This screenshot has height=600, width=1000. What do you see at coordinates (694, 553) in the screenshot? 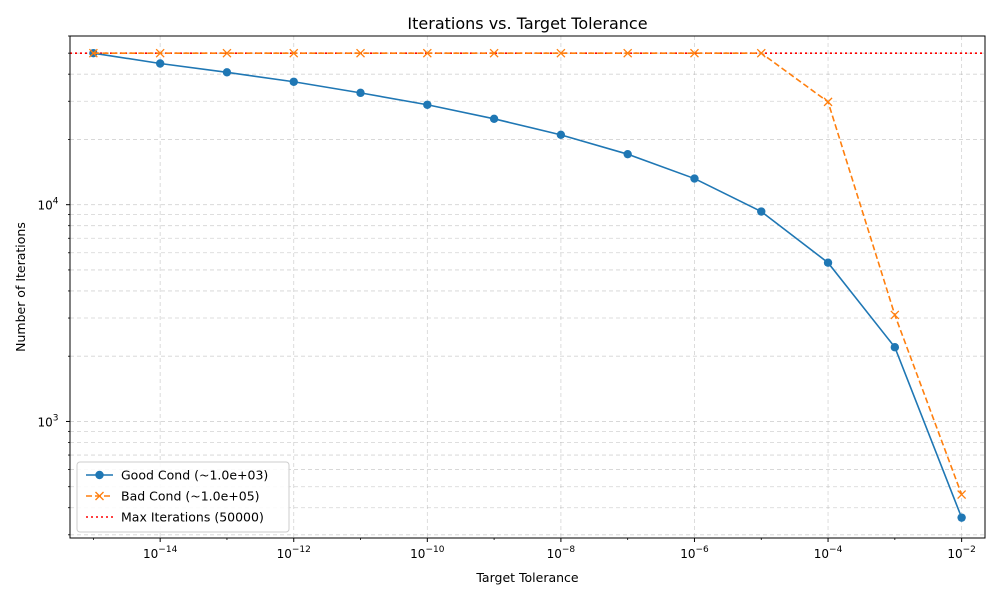
I see `x-tick-label: 10⁻⁶` at bounding box center [694, 553].